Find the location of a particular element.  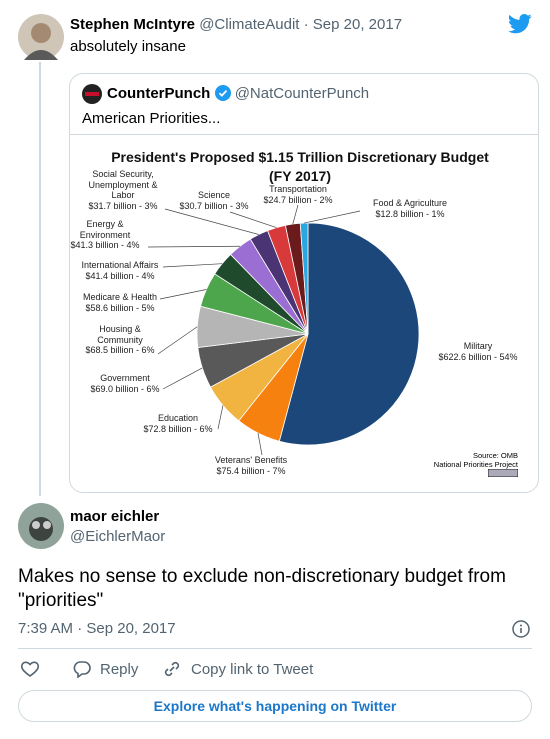

slice-value: $41.3 billion - 4% is located at coordinates (105, 245).